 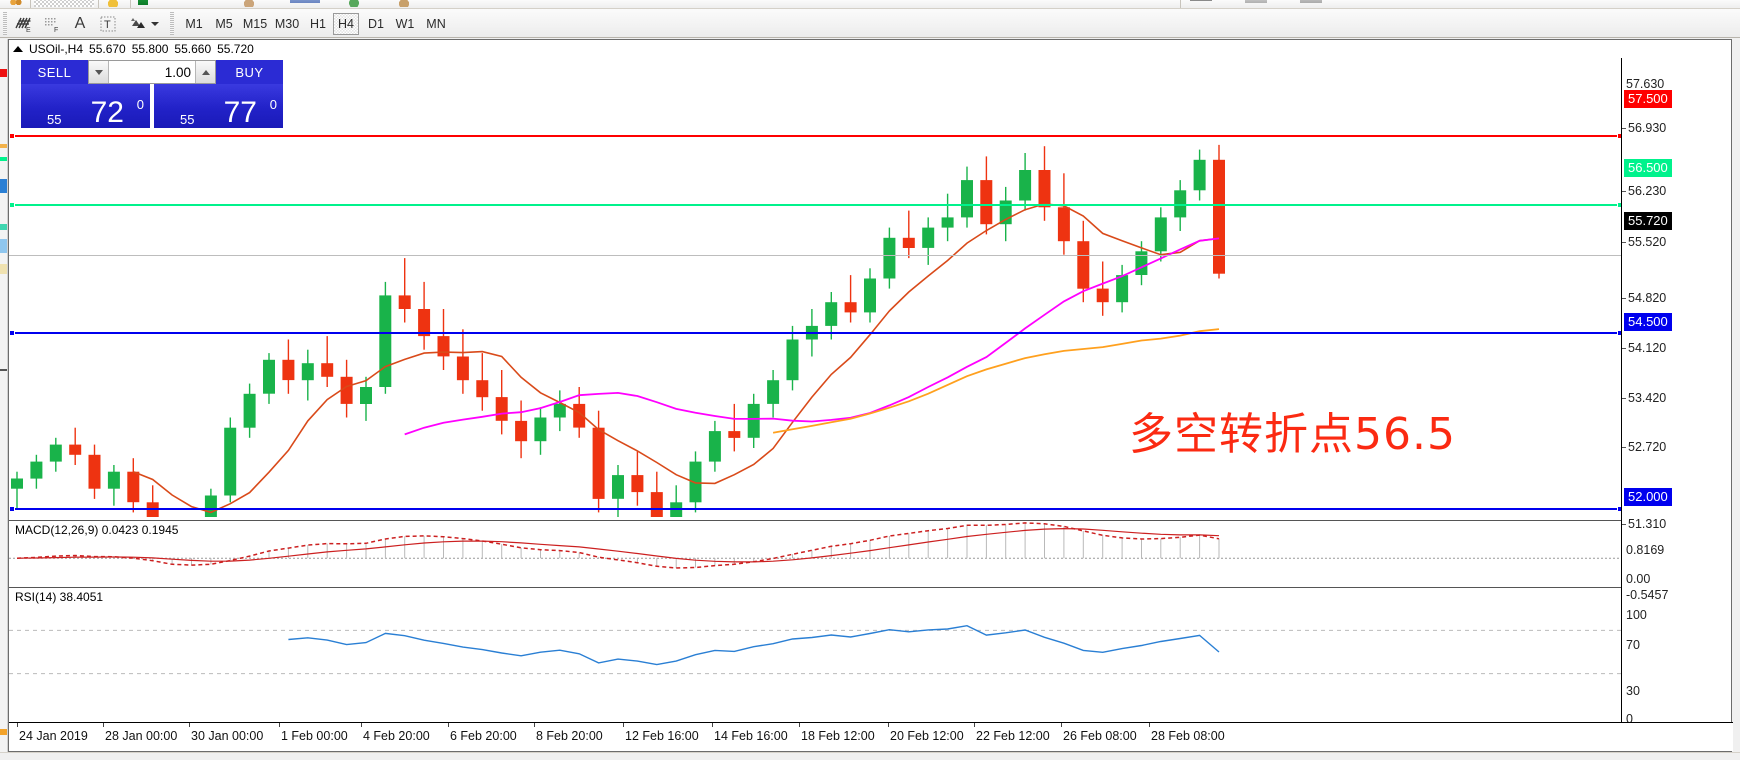 What do you see at coordinates (3, 246) in the screenshot?
I see `nav-mark-lightblue` at bounding box center [3, 246].